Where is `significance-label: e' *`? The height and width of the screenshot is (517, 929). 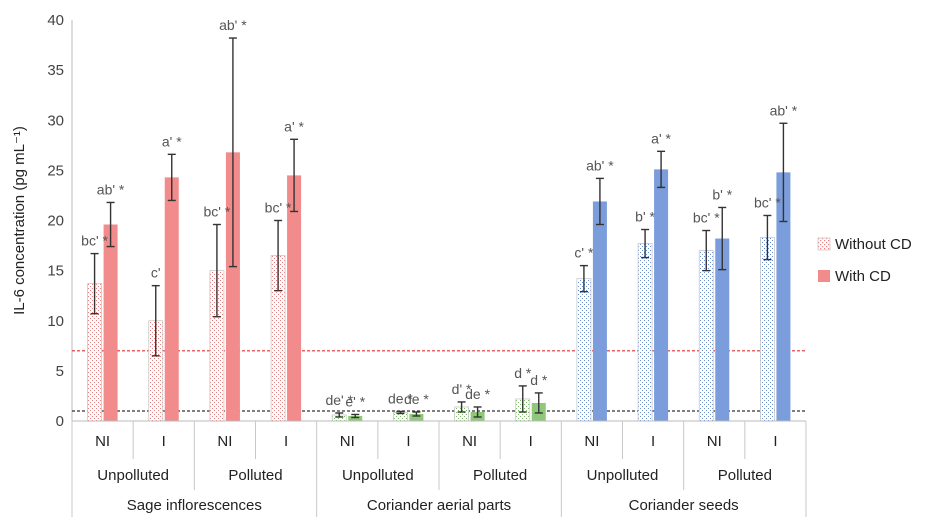
significance-label: e' * is located at coordinates (355, 401).